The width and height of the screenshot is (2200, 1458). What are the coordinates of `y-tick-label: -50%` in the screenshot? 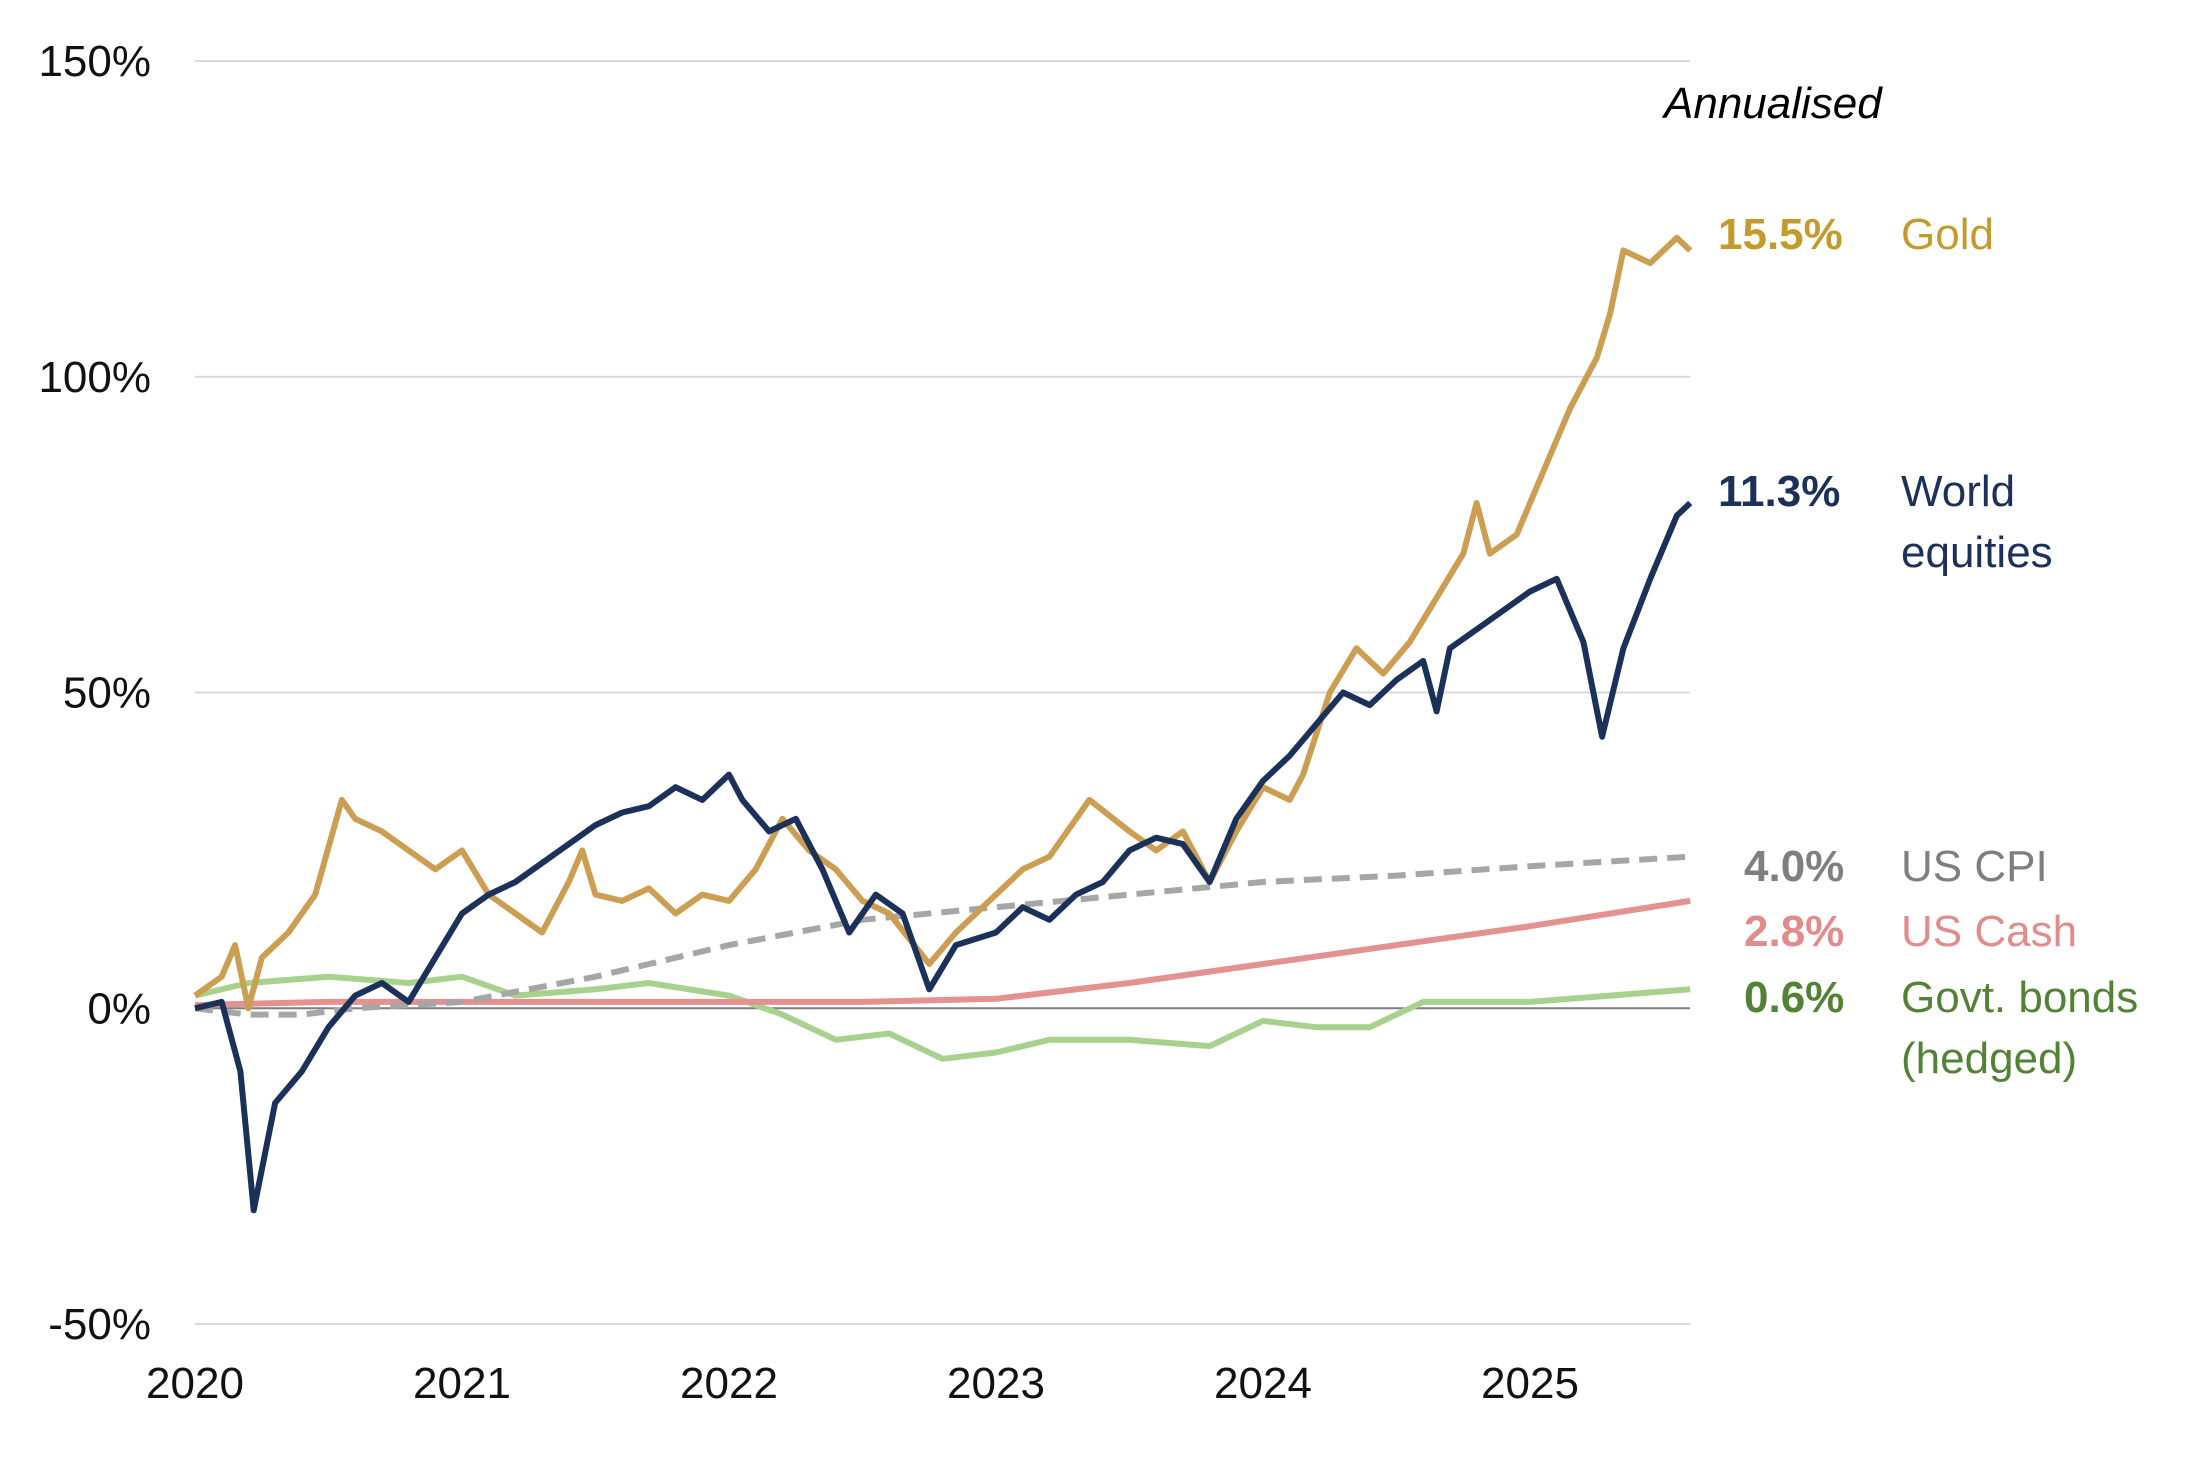 It's located at (99, 1324).